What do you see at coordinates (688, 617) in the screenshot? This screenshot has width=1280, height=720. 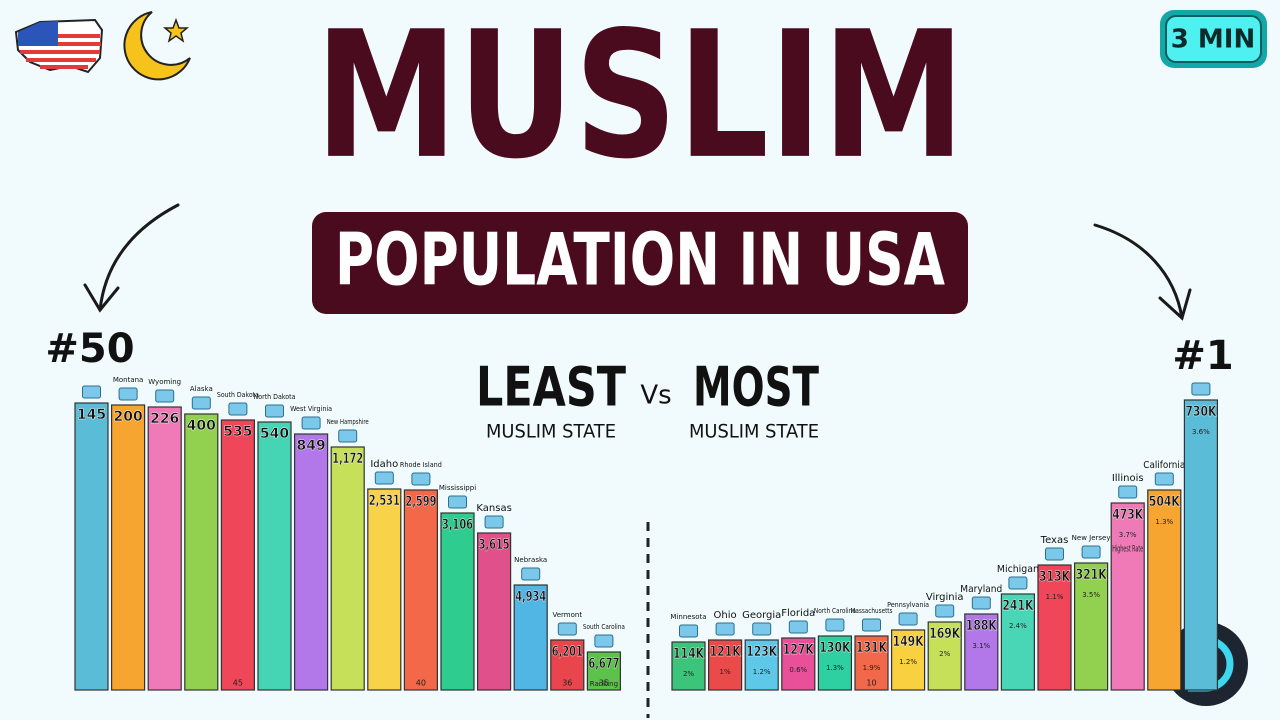 I see `state-name: Minnesota` at bounding box center [688, 617].